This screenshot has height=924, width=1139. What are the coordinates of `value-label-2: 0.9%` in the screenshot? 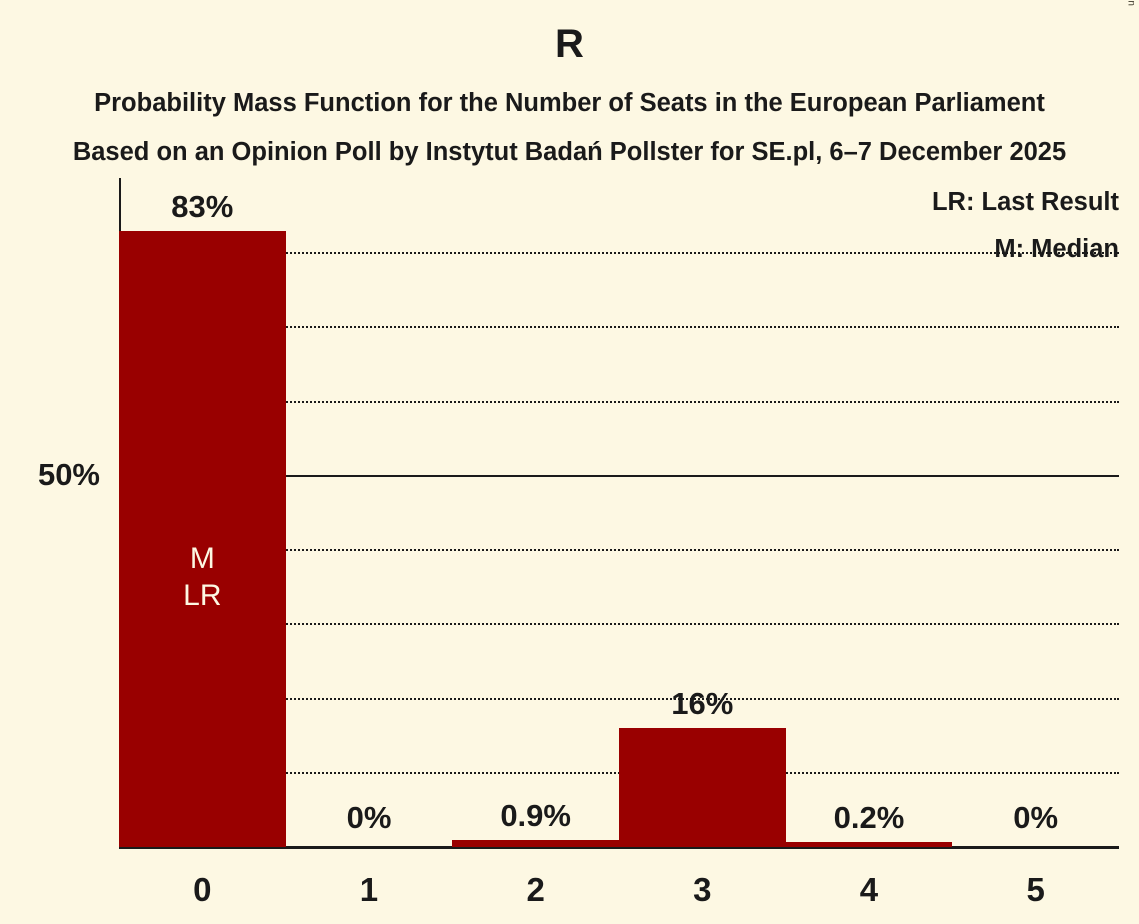 It's located at (535, 816).